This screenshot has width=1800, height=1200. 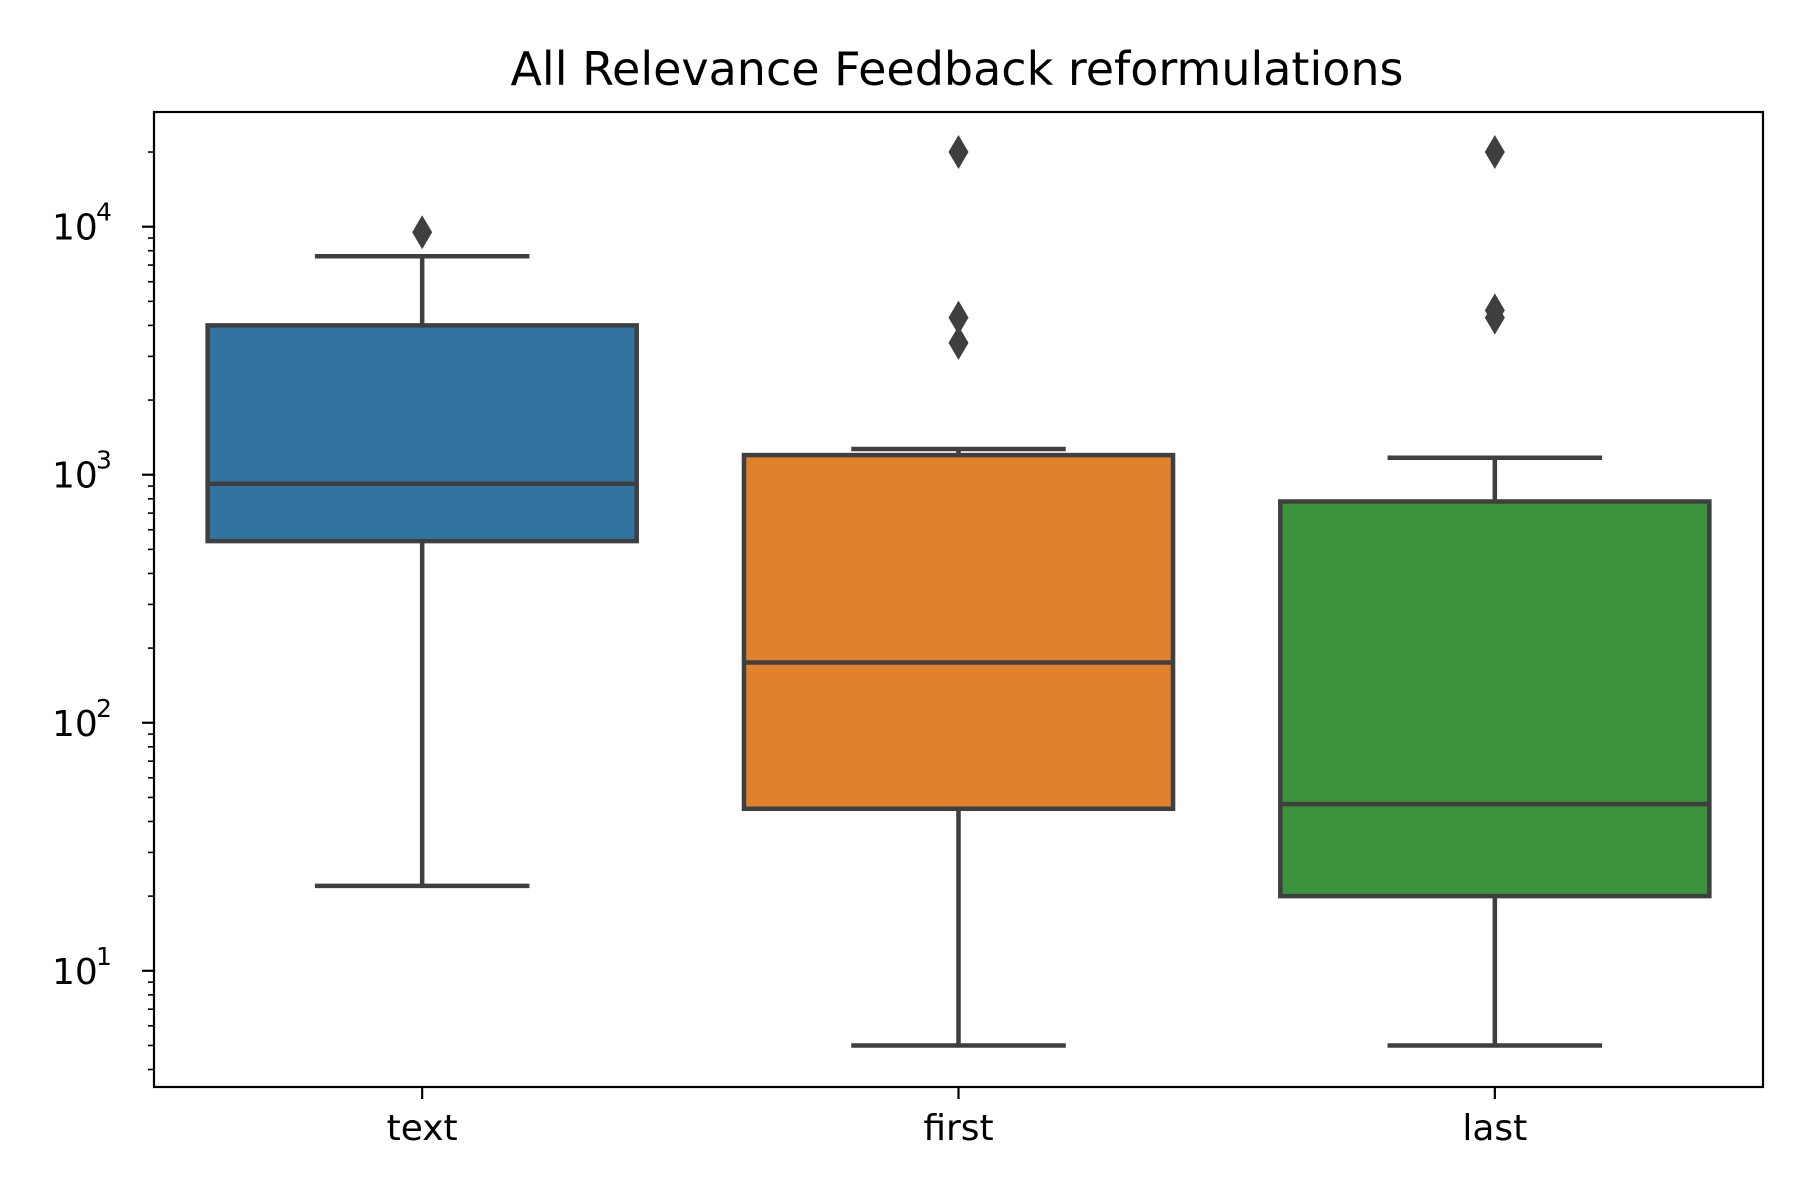 What do you see at coordinates (1495, 699) in the screenshot?
I see `box-last` at bounding box center [1495, 699].